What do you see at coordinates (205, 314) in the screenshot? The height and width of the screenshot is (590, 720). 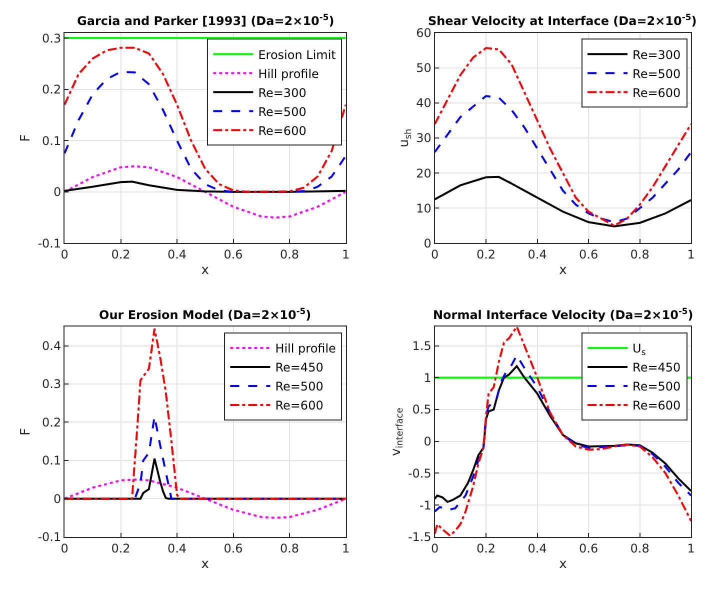 I see `chart-title: Our Erosion Model (Da=2×10$^{-5}$)` at bounding box center [205, 314].